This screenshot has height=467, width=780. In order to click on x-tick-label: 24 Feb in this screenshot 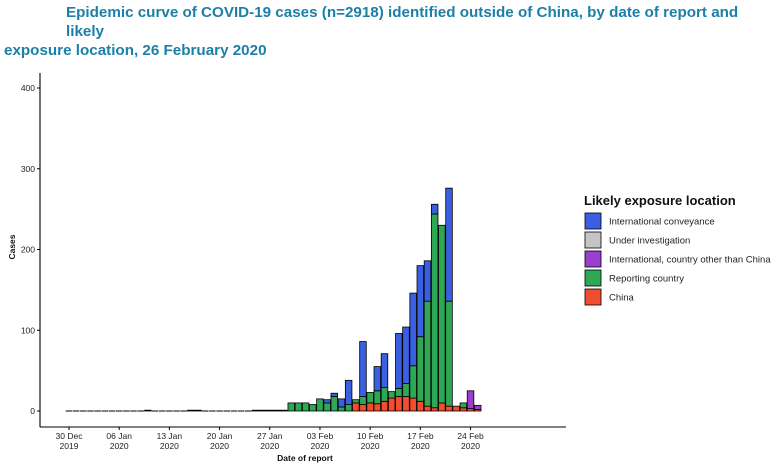, I will do `click(470, 436)`.